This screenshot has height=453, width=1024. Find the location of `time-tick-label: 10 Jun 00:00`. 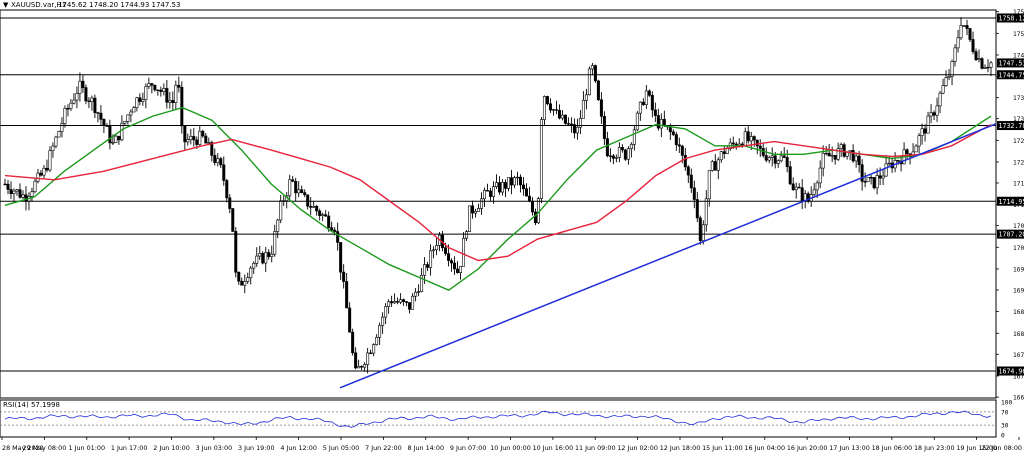

time-tick-label: 10 Jun 00:00 is located at coordinates (510, 448).